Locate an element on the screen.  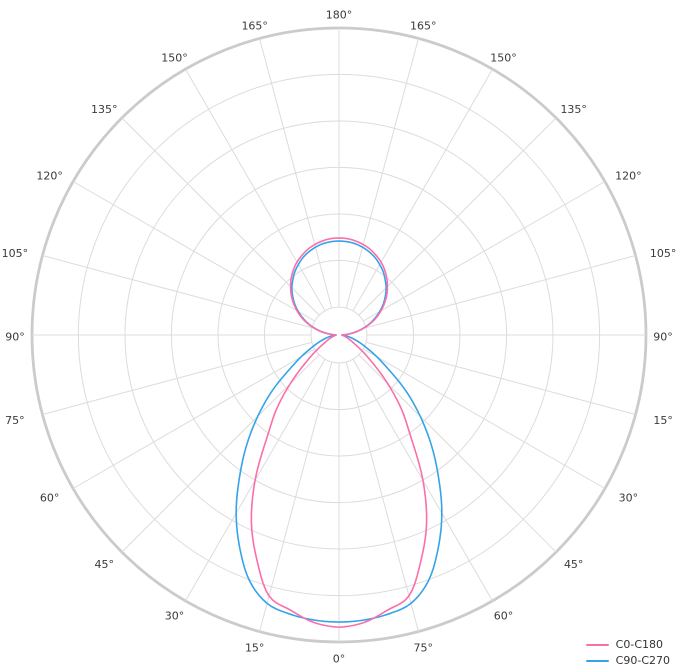
legend-label-c0-c180: C0-C180 is located at coordinates (639, 644).